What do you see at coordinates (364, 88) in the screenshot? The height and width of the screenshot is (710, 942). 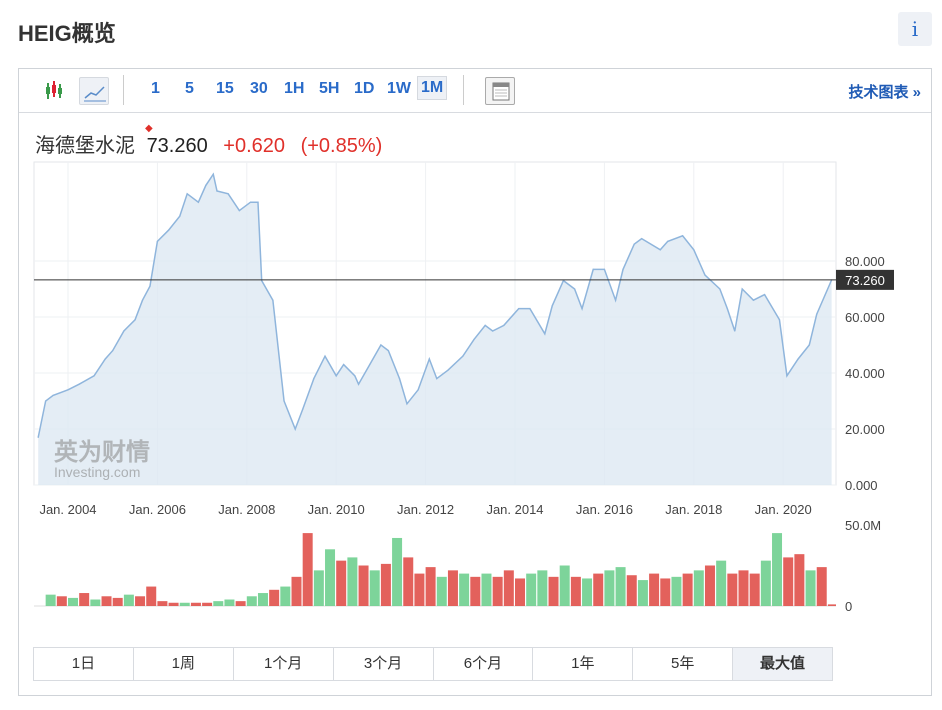 I see `interval-1d: 1D` at bounding box center [364, 88].